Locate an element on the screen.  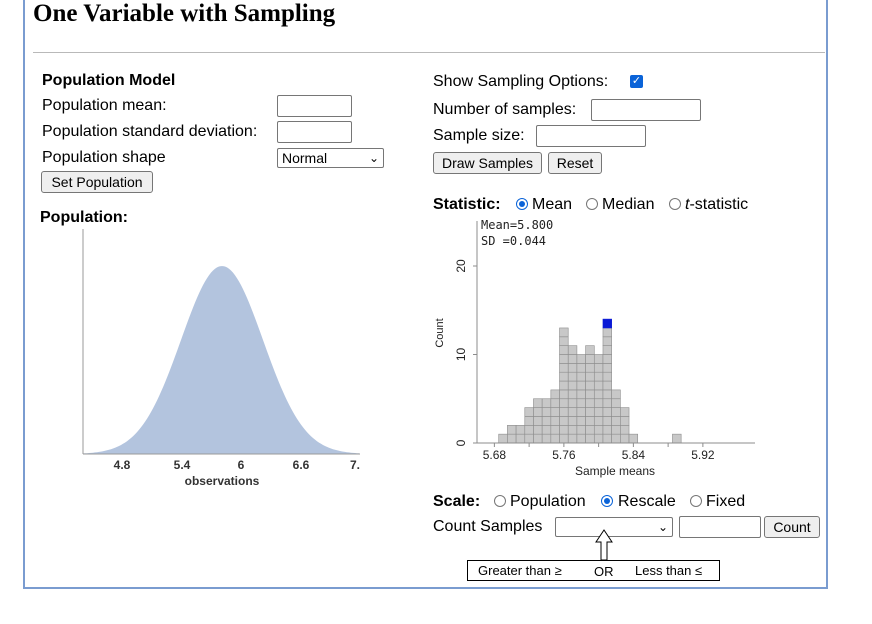
t-italic: t is located at coordinates (687, 204).